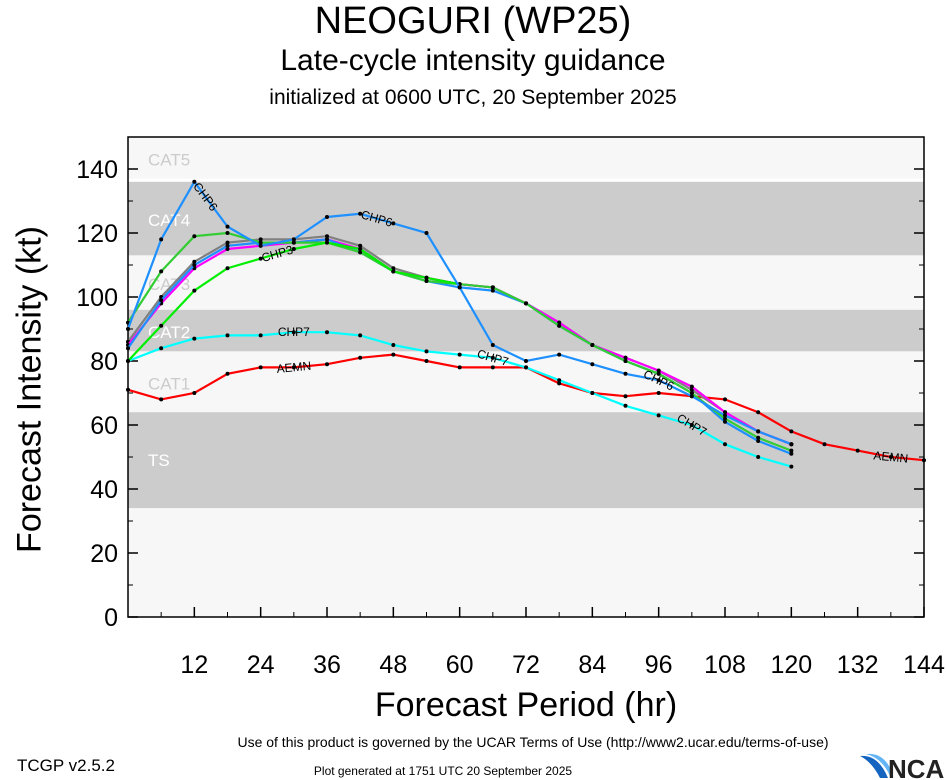 The width and height of the screenshot is (946, 780). I want to click on band-ts, so click(526, 460).